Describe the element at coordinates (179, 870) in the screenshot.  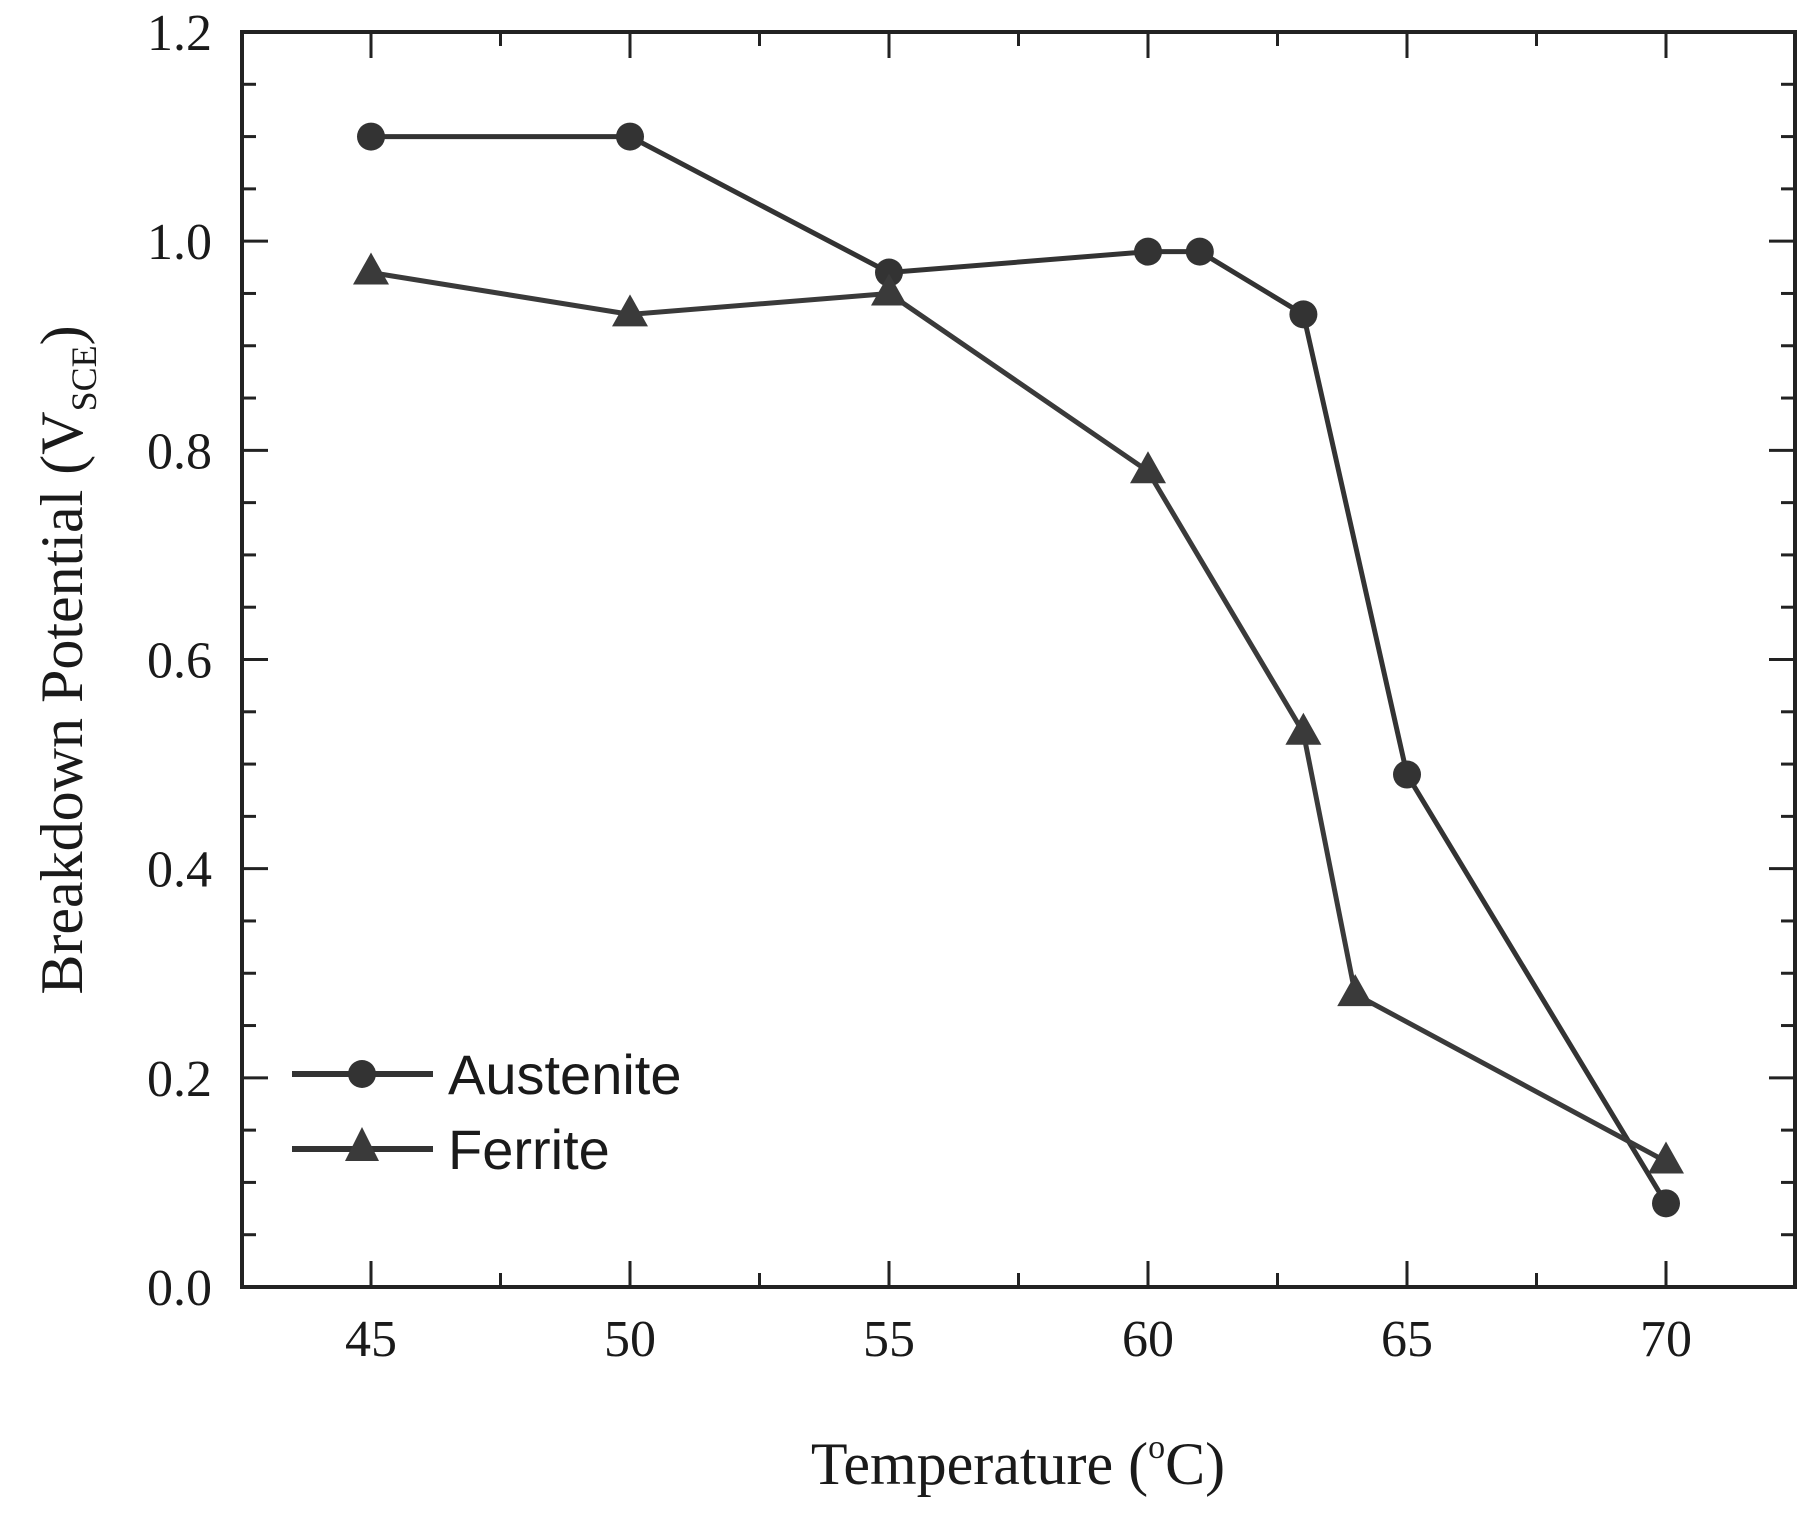
I see `y-tick-label: 0.4` at that location.